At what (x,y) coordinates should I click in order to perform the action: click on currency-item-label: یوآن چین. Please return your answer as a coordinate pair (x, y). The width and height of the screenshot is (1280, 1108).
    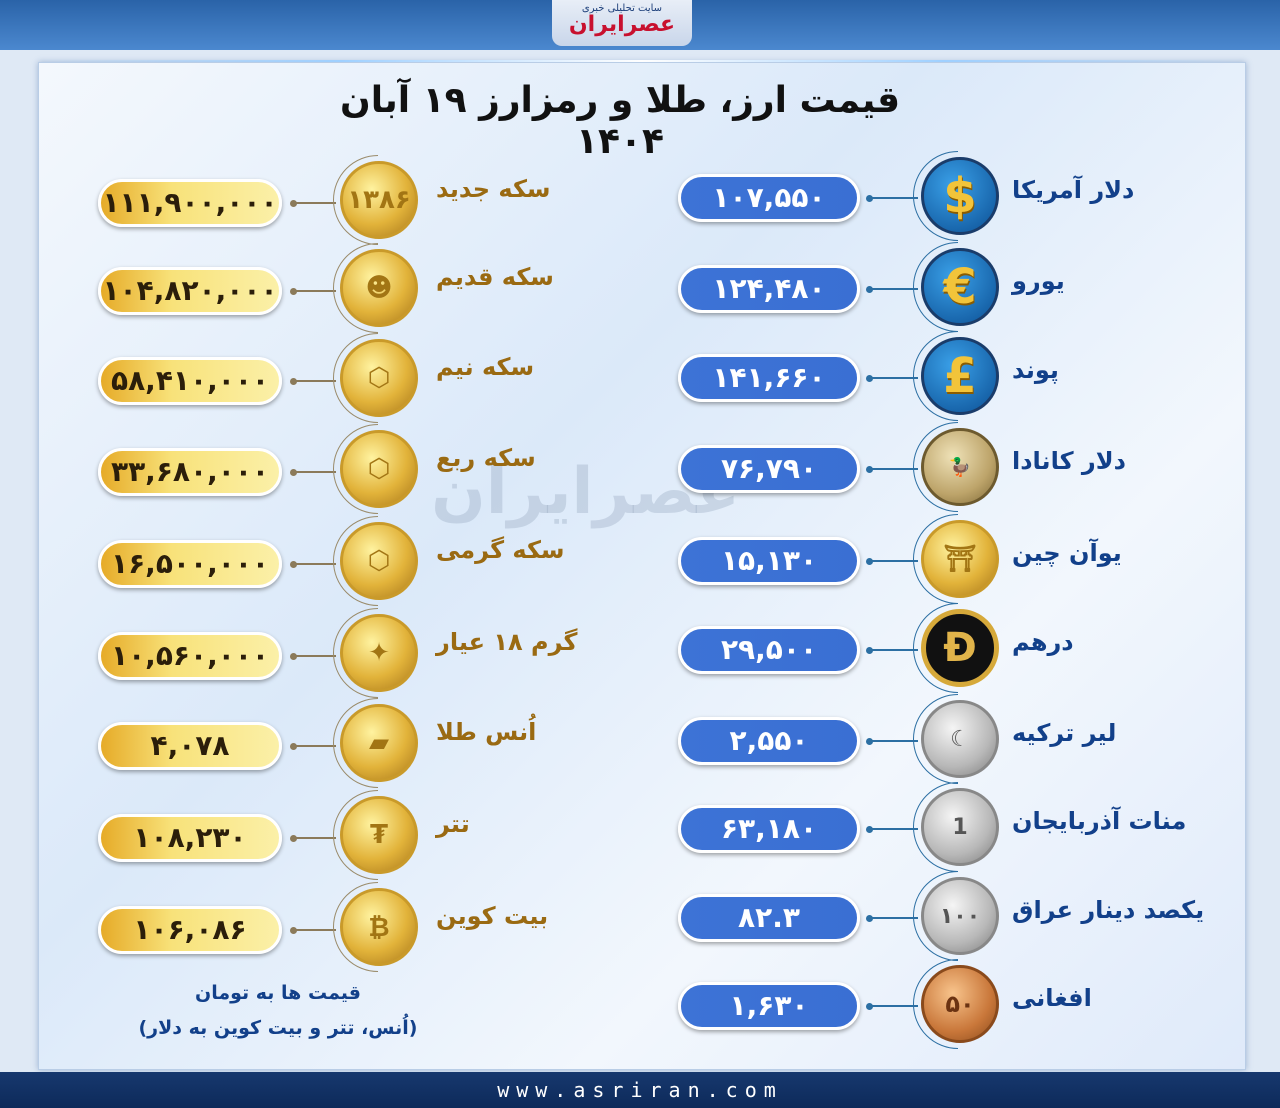
    Looking at the image, I should click on (1067, 553).